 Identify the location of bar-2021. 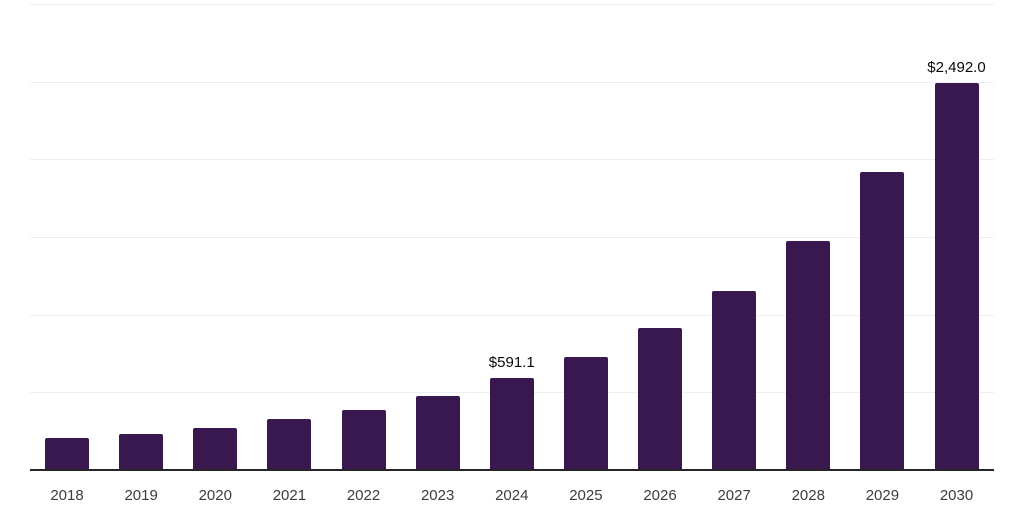
(289, 444).